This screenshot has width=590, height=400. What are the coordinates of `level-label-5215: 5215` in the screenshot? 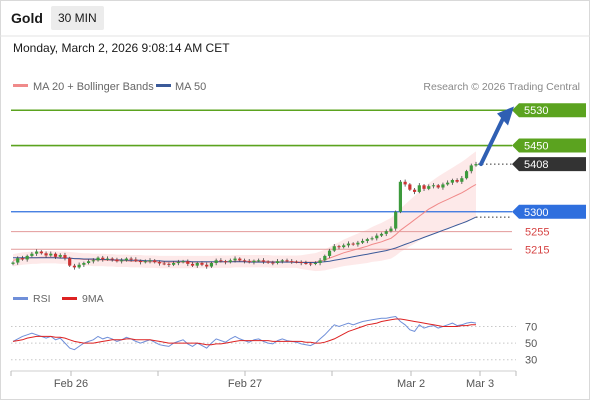 It's located at (537, 250).